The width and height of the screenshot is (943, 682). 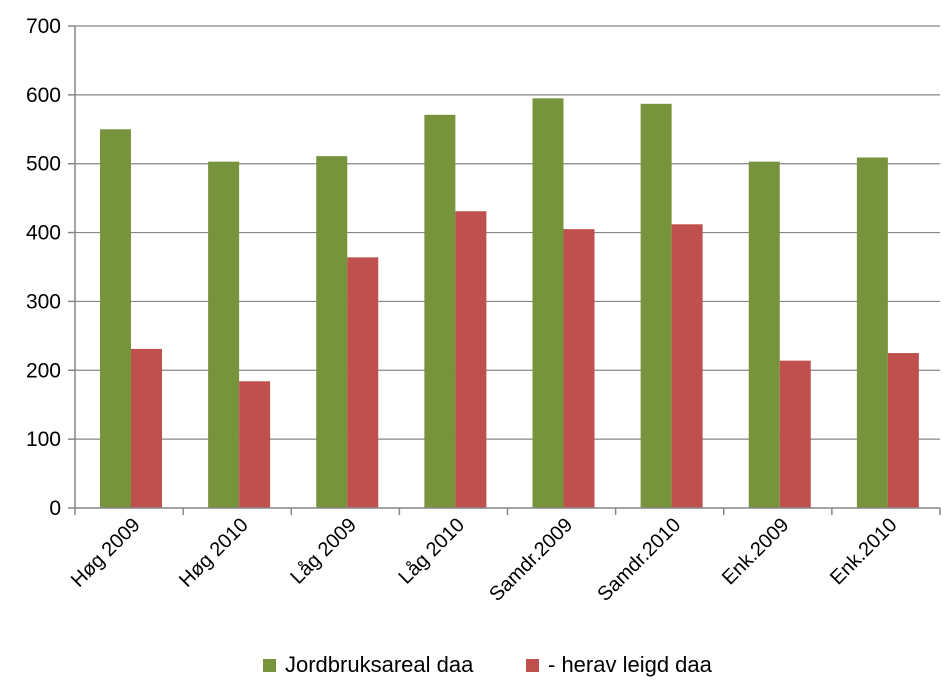 What do you see at coordinates (214, 553) in the screenshot?
I see `x-tick-label: Høg 2010` at bounding box center [214, 553].